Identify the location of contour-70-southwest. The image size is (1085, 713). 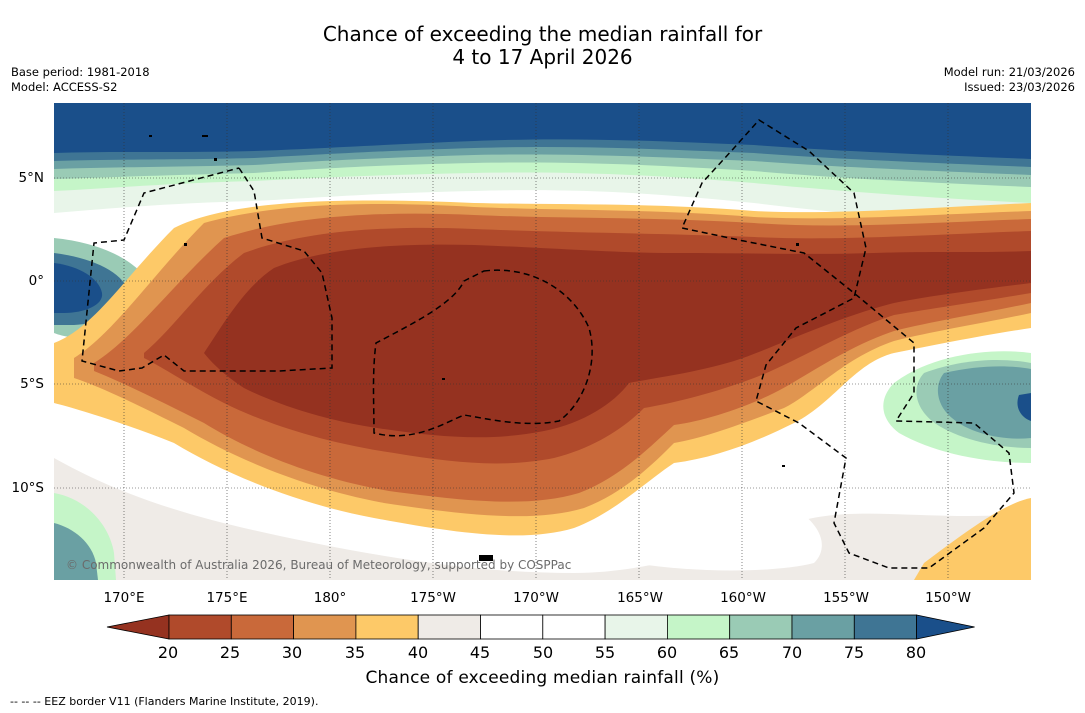
(76, 551).